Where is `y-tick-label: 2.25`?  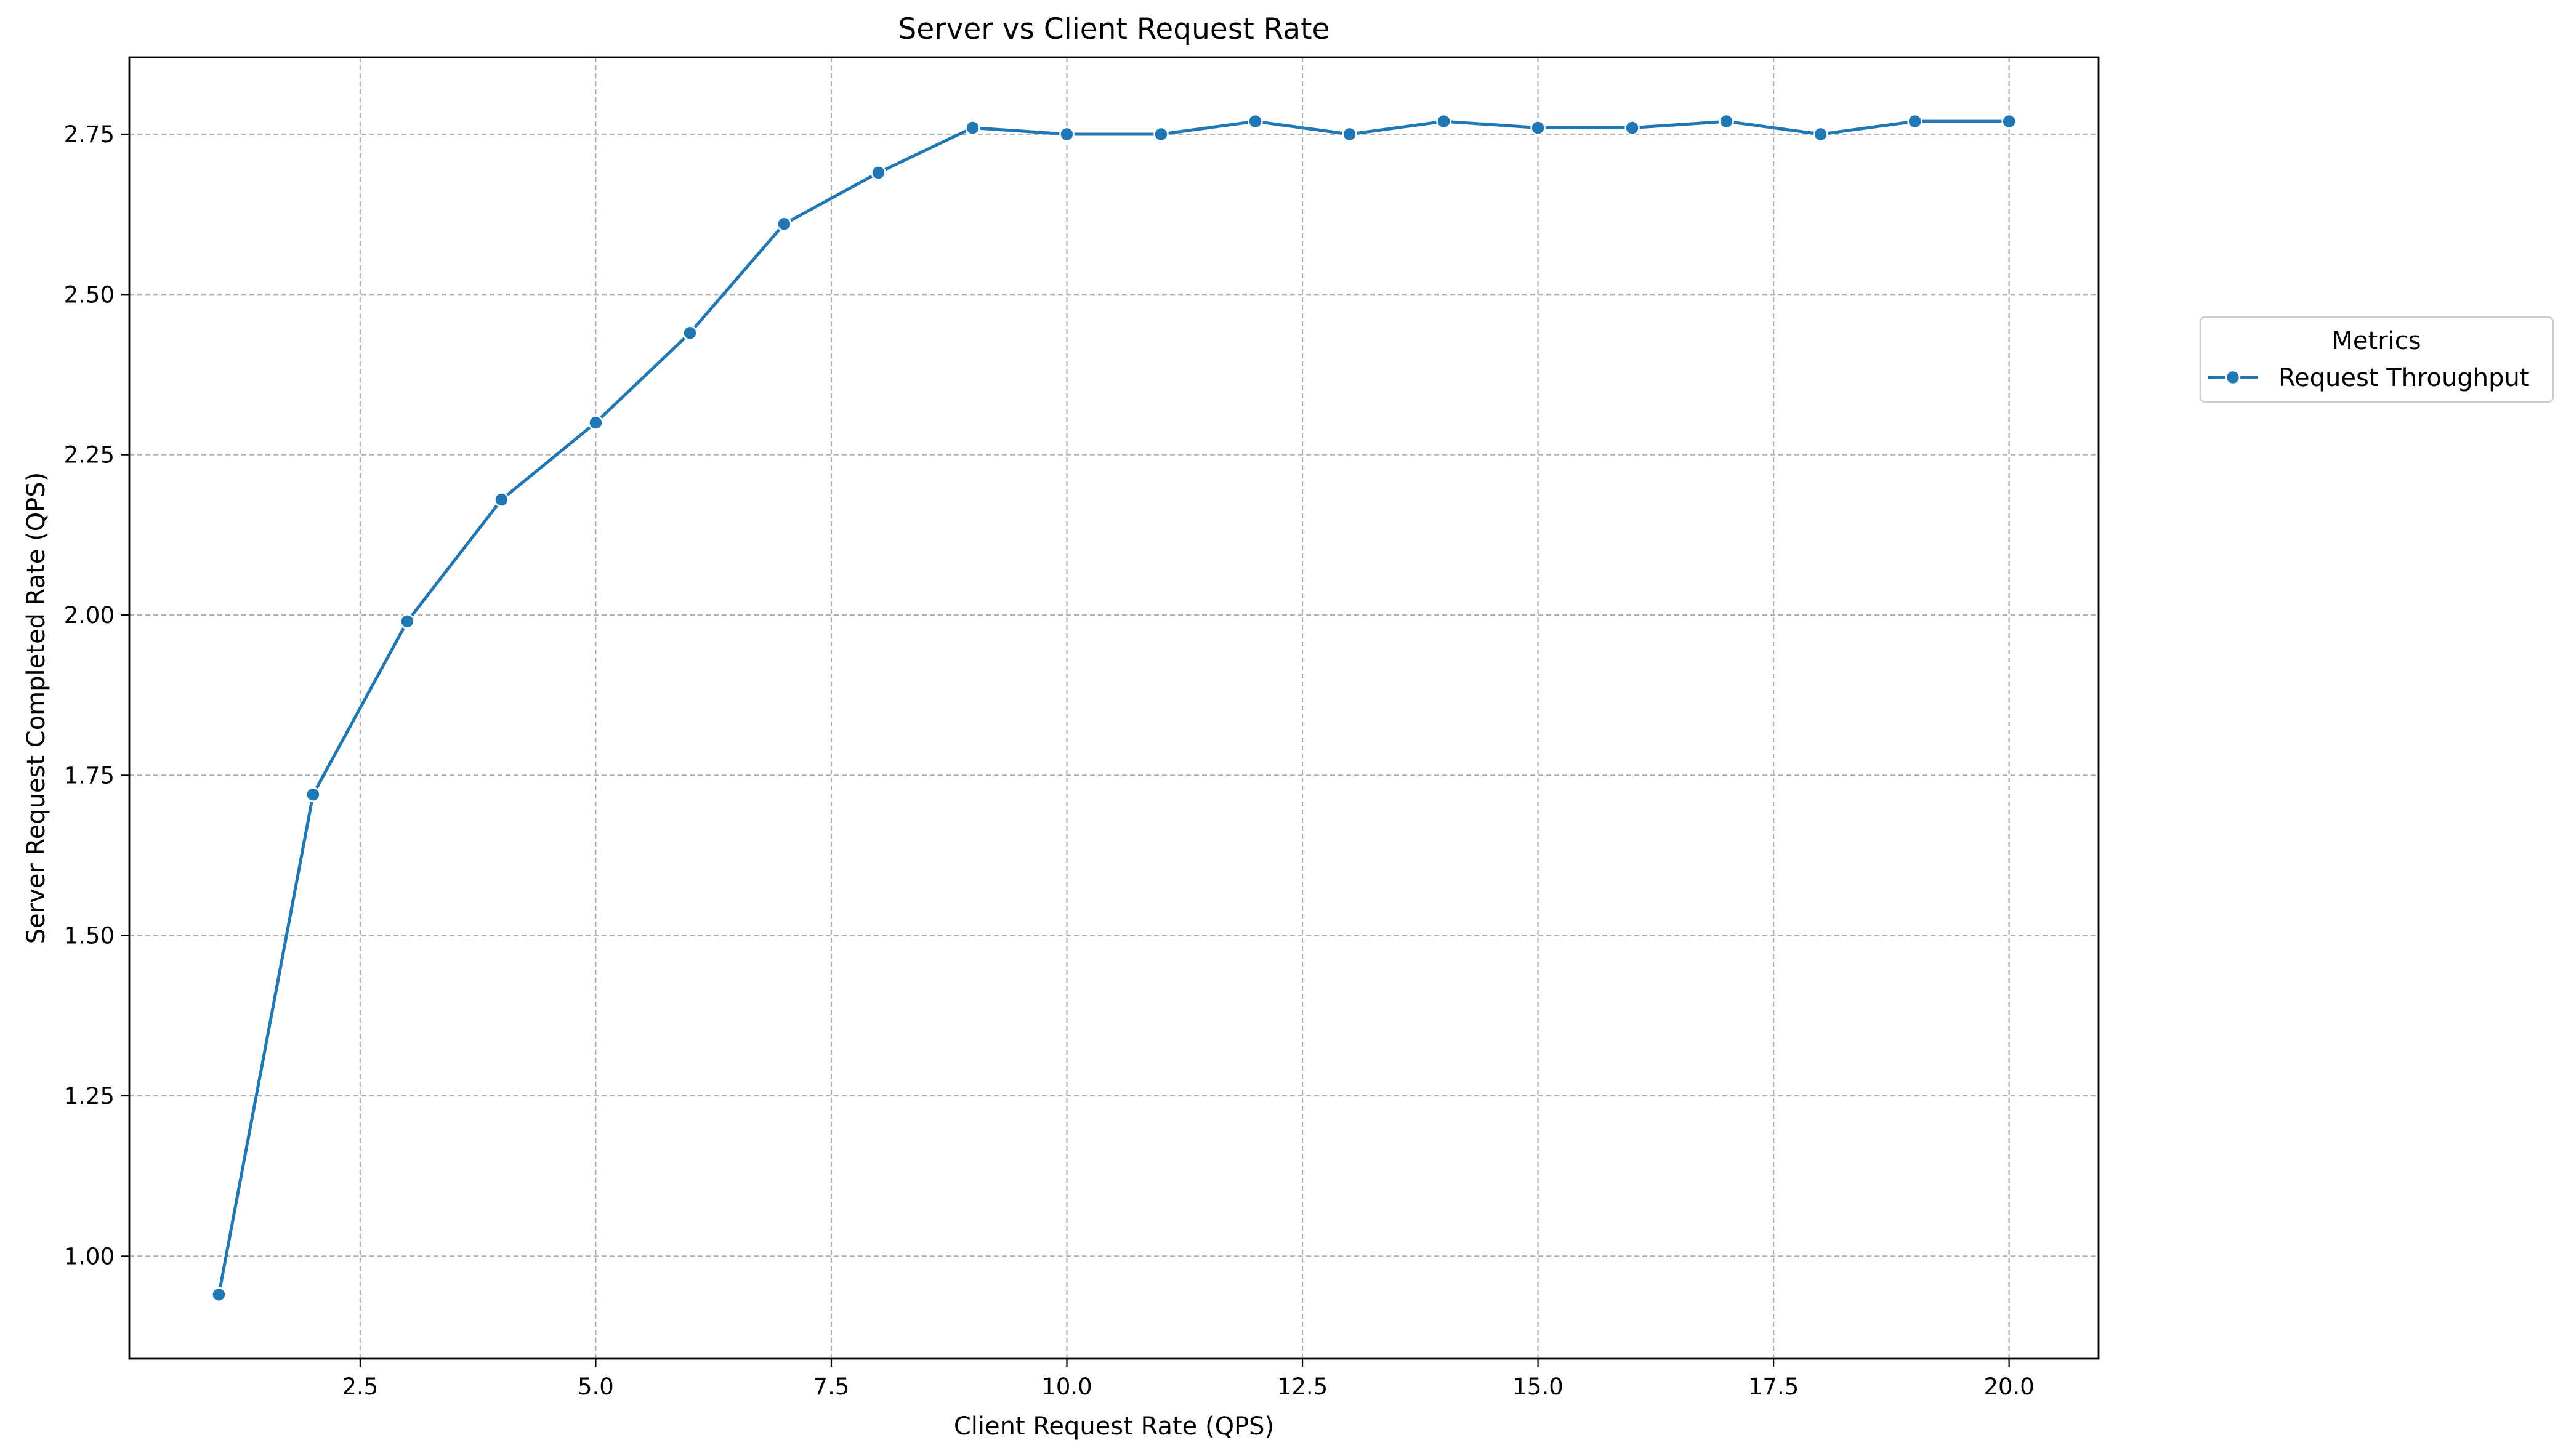
y-tick-label: 2.25 is located at coordinates (89, 455).